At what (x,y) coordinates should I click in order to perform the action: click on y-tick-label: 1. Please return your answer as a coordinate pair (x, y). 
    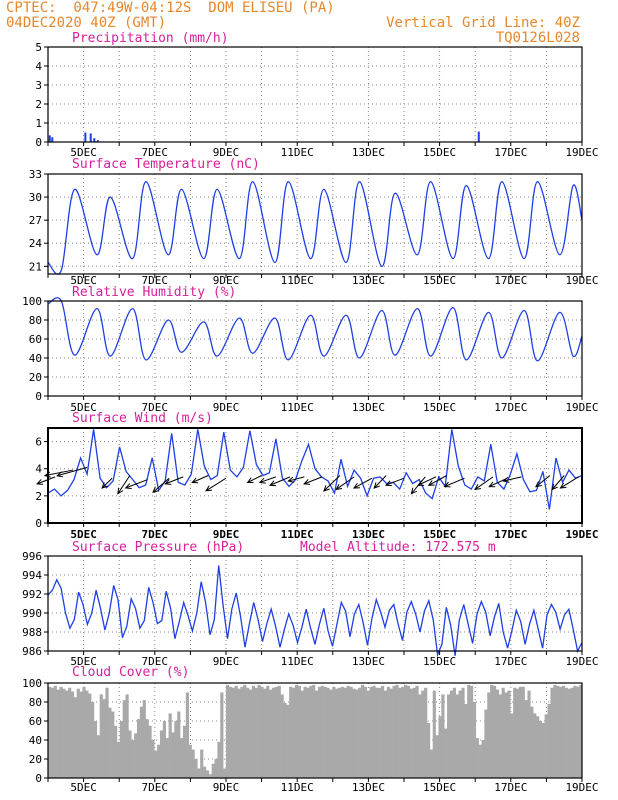
    Looking at the image, I should click on (38, 123).